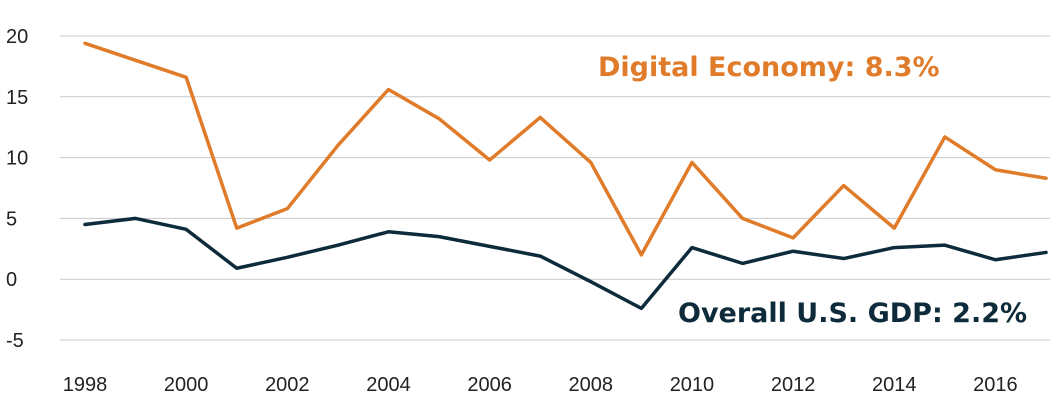 Image resolution: width=1064 pixels, height=409 pixels. Describe the element at coordinates (591, 385) in the screenshot. I see `x-tick-label: 2008` at that location.